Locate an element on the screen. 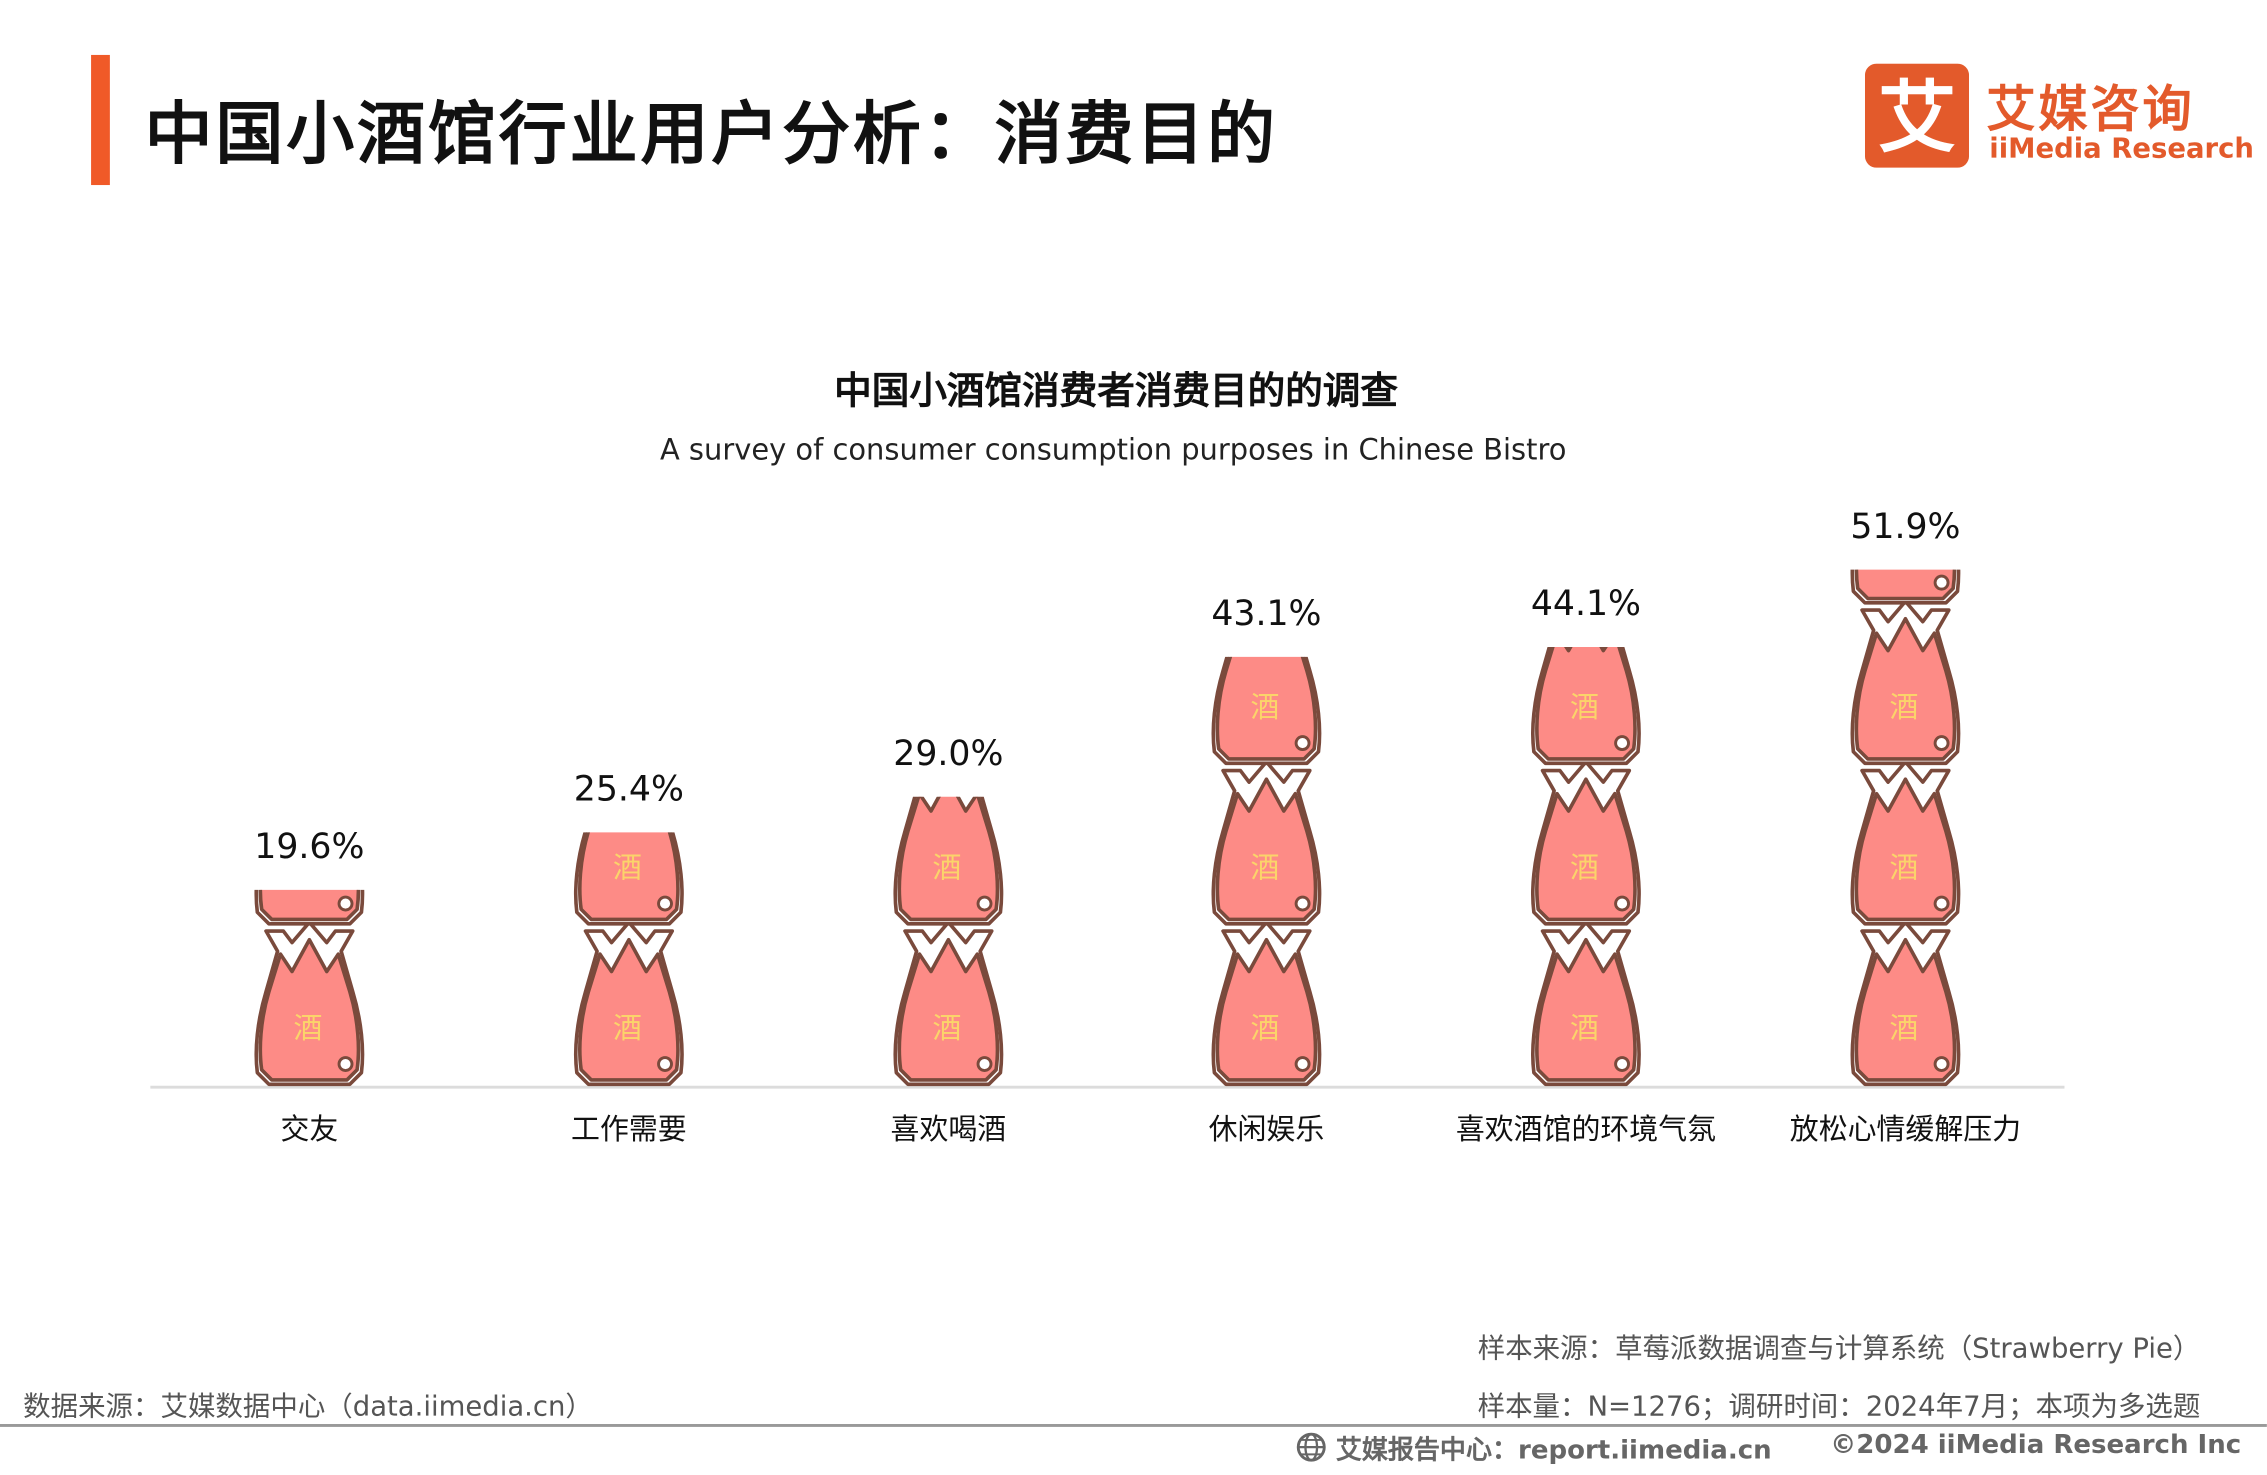 The width and height of the screenshot is (2267, 1475). x-tick-label: 工作需要 is located at coordinates (629, 1129).